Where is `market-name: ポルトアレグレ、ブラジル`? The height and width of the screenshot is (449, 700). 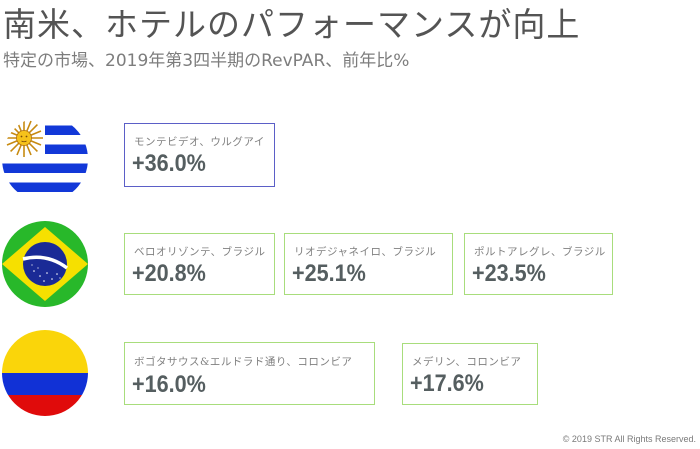 market-name: ポルトアレグレ、ブラジル is located at coordinates (540, 252).